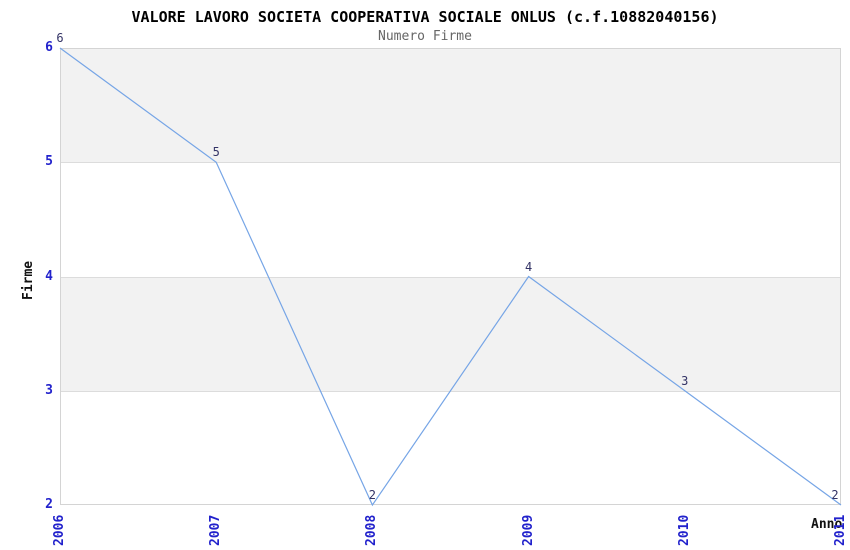 The image size is (850, 550). Describe the element at coordinates (528, 530) in the screenshot. I see `x-tick-label: 2009` at that location.